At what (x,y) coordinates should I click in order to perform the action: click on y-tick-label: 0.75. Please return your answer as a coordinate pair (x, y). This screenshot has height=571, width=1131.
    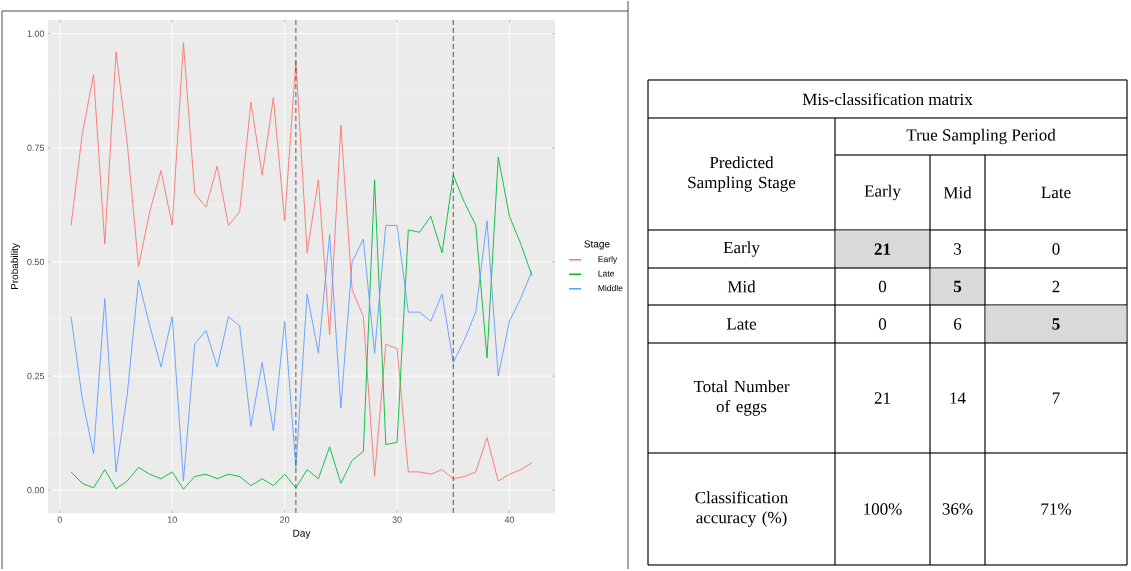
    Looking at the image, I should click on (36, 148).